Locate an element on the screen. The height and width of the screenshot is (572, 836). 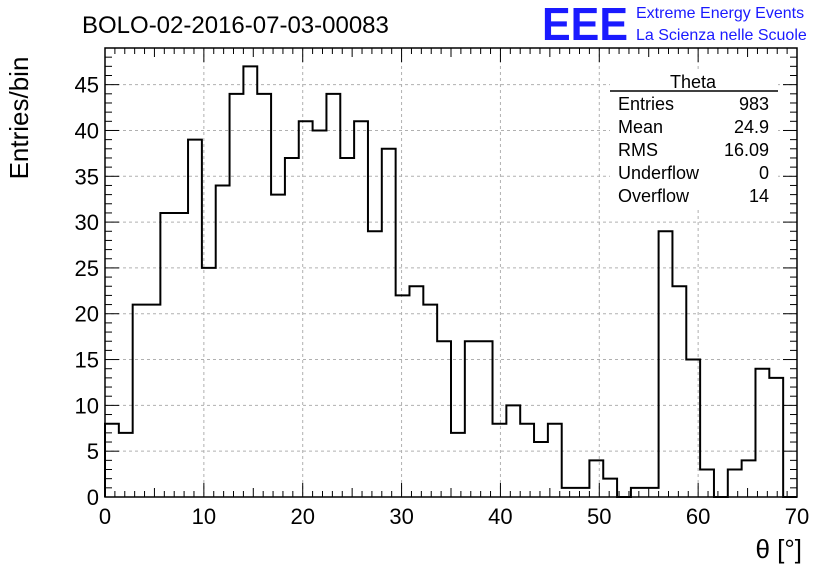
x-tick-label: 30 is located at coordinates (401, 516).